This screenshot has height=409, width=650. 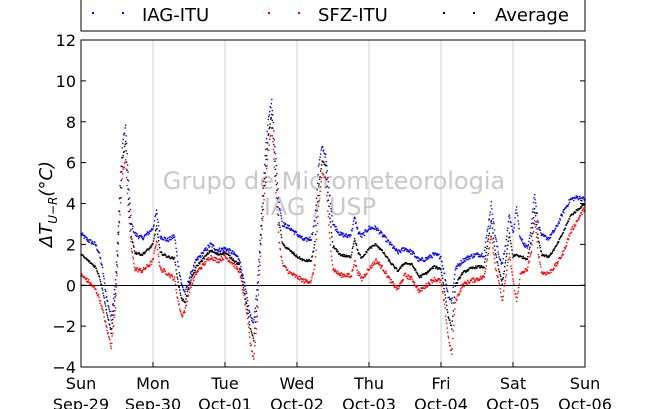 I want to click on x-tick-label-date: Oct-05, so click(x=513, y=402).